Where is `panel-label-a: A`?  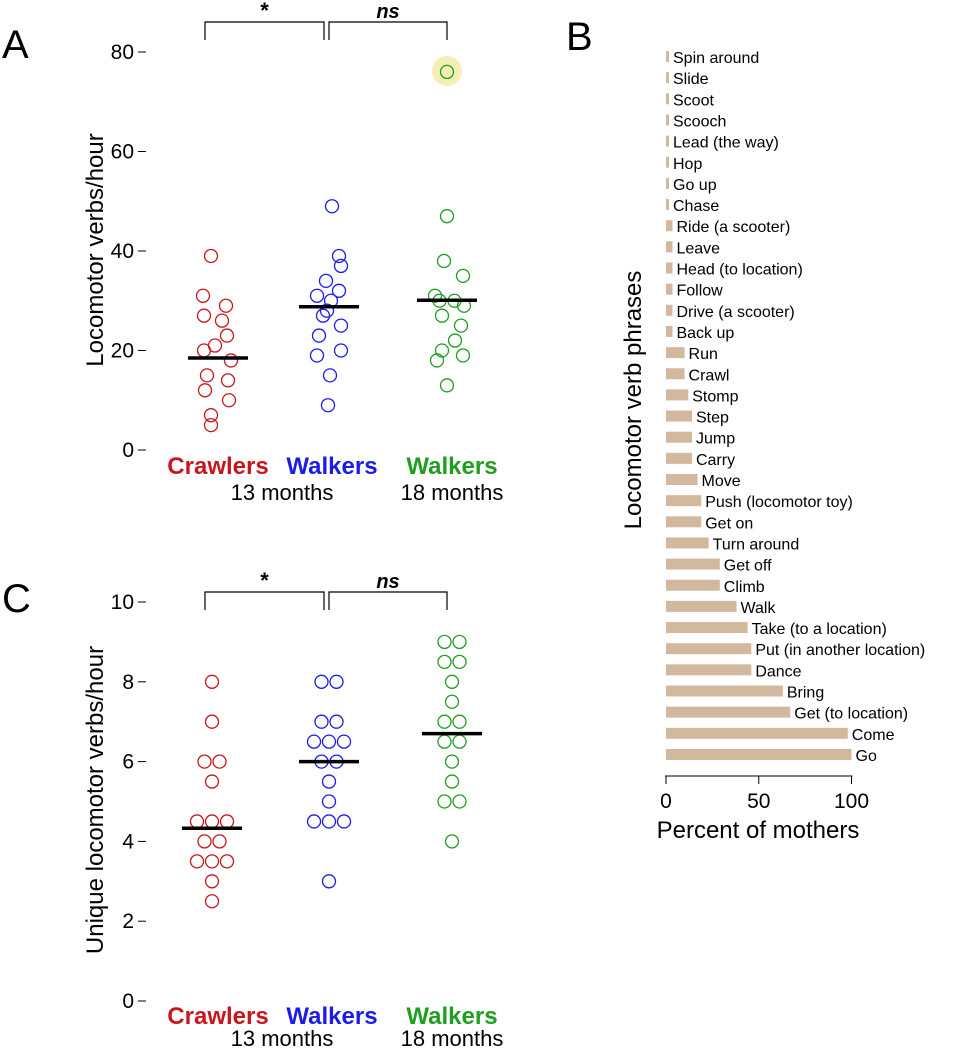 panel-label-a: A is located at coordinates (15, 45).